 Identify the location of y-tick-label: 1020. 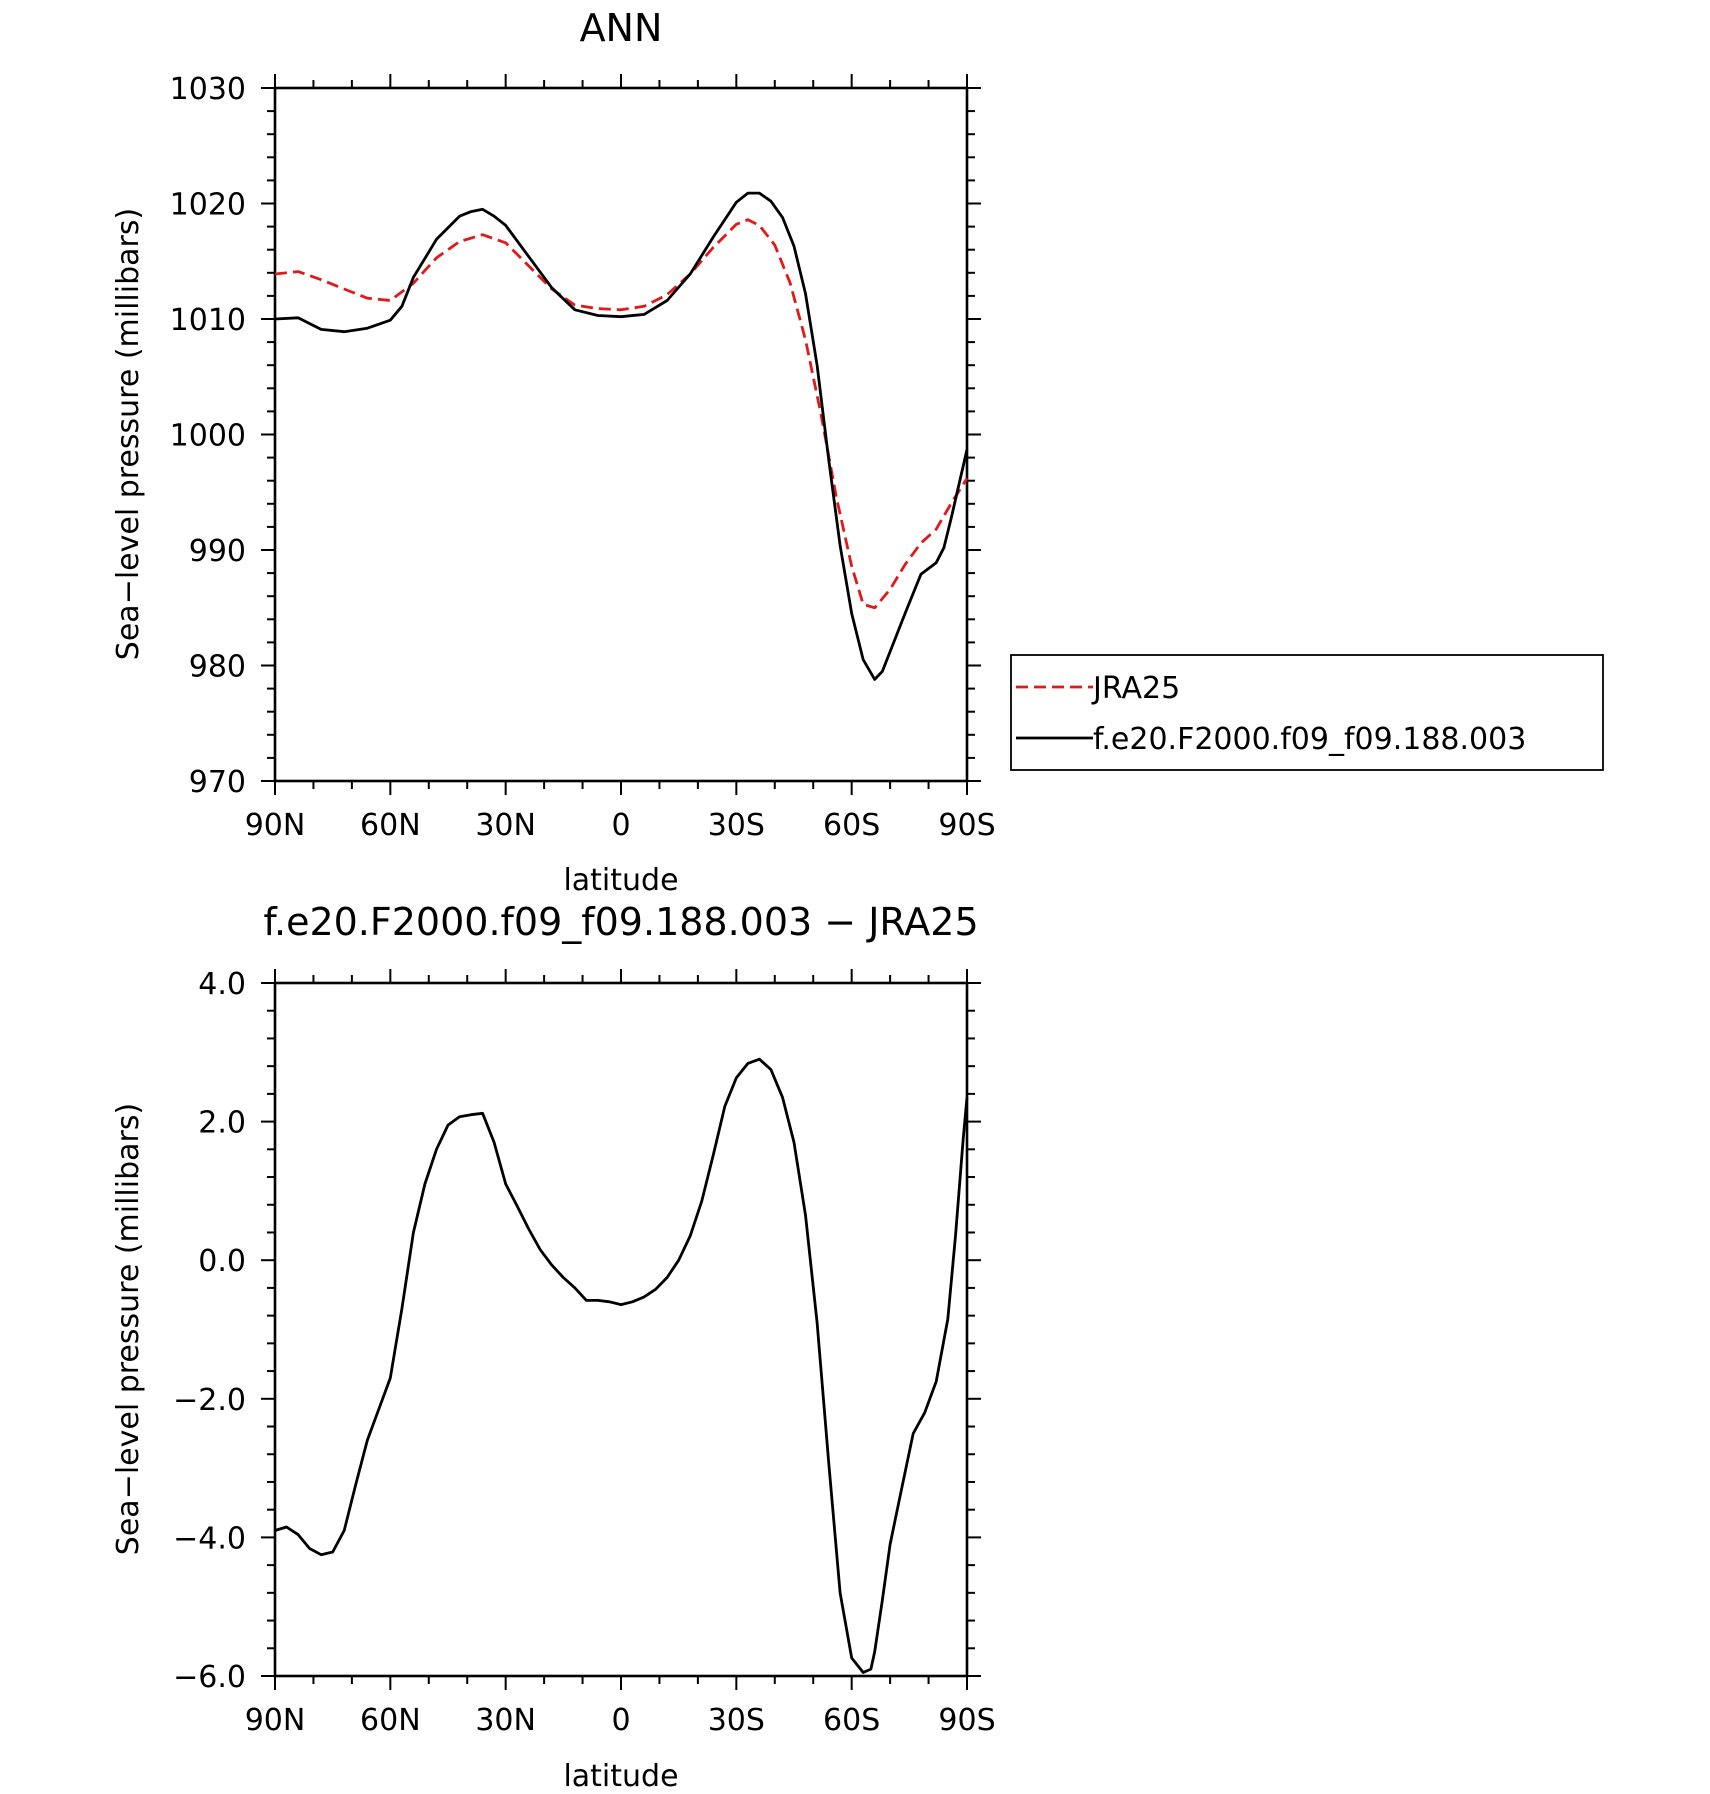
(208, 205).